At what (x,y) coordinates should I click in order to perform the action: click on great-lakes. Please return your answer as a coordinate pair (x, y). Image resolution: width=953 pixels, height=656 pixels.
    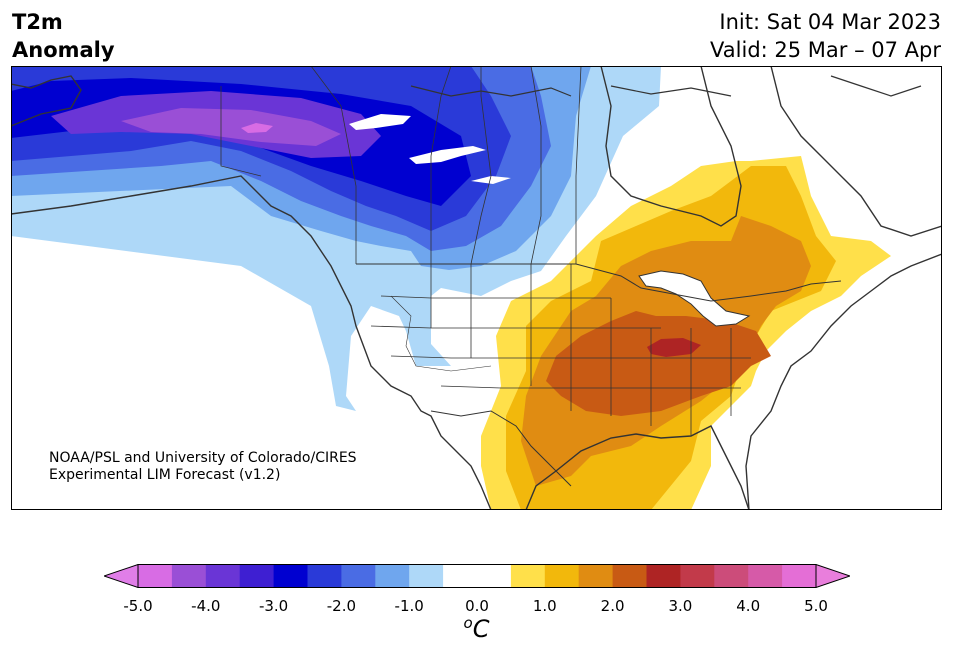
    Looking at the image, I should click on (694, 298).